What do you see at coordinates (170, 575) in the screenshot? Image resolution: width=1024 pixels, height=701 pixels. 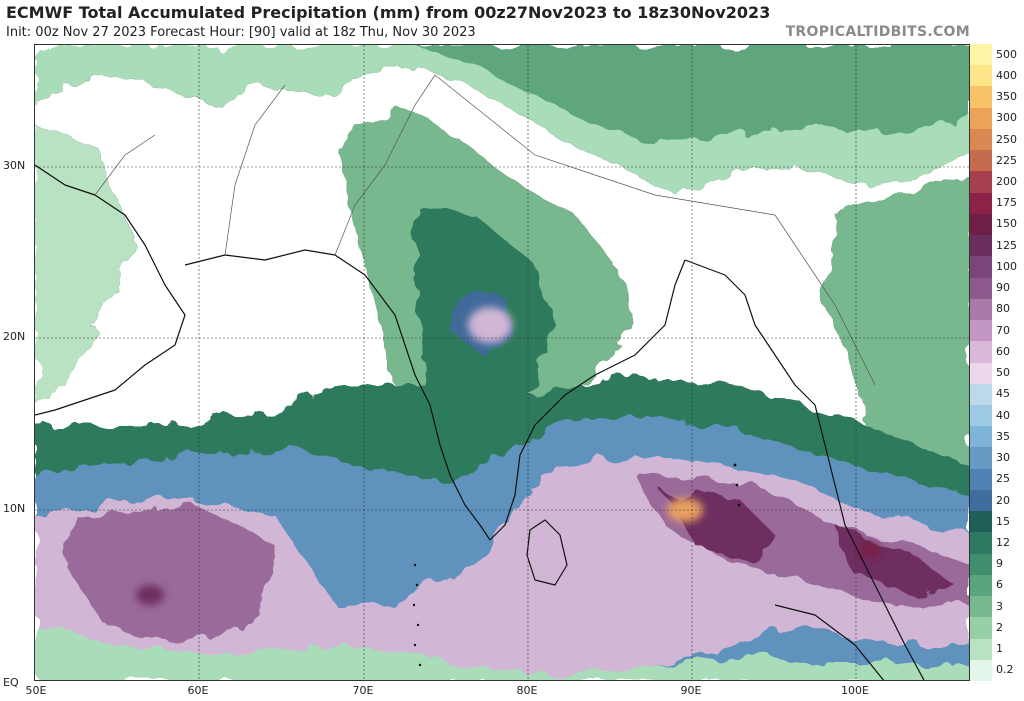 I see `precip-west-purple` at bounding box center [170, 575].